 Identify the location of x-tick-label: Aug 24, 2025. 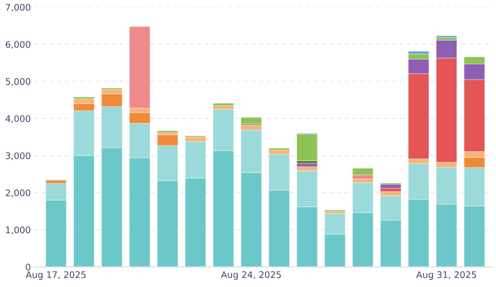
(250, 275).